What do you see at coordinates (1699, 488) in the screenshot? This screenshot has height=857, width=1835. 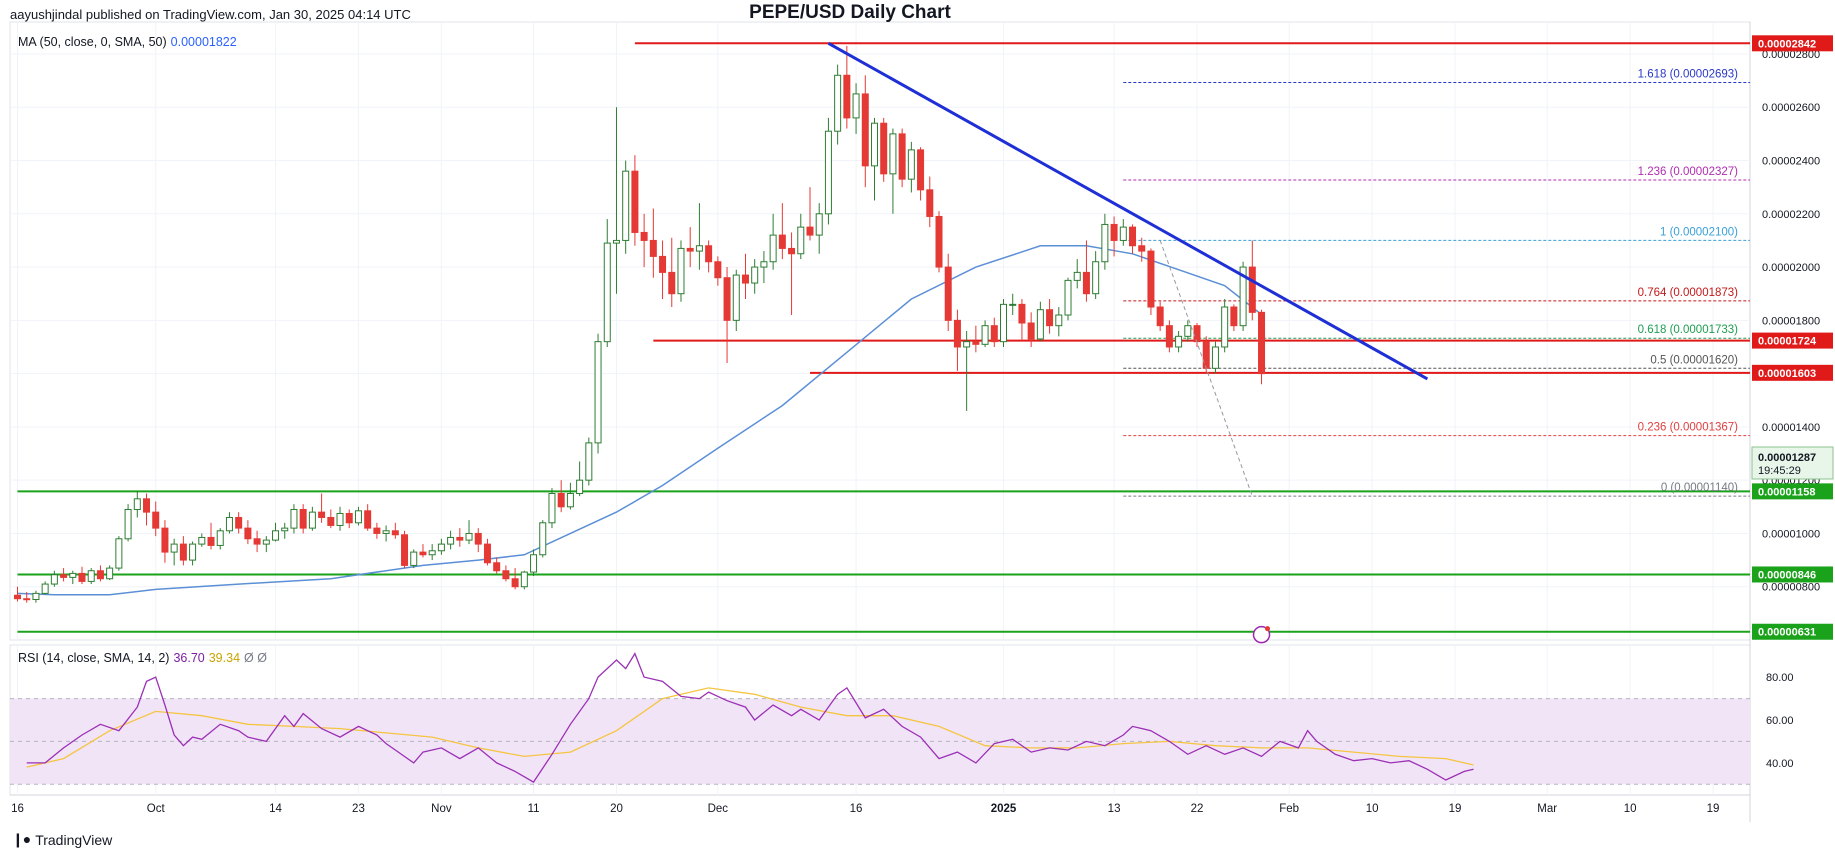 I see `fib-level-label: 0 (0.00001140)` at bounding box center [1699, 488].